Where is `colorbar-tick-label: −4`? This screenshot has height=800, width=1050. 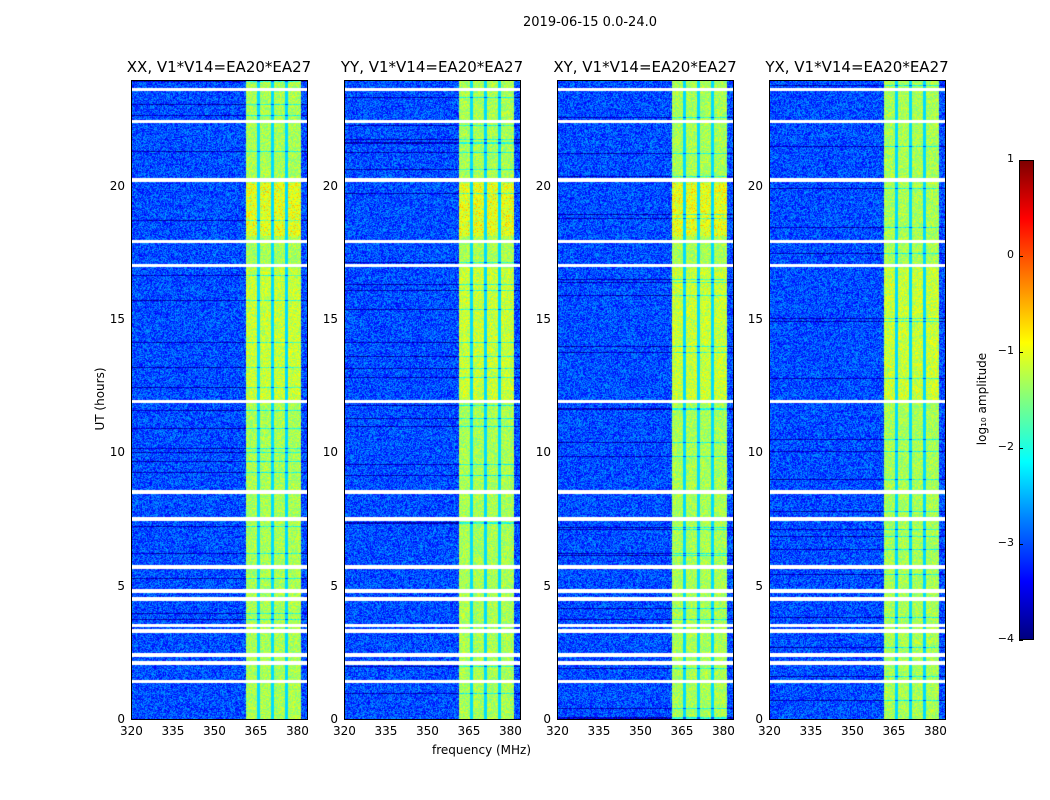 colorbar-tick-label: −4 is located at coordinates (1005, 638).